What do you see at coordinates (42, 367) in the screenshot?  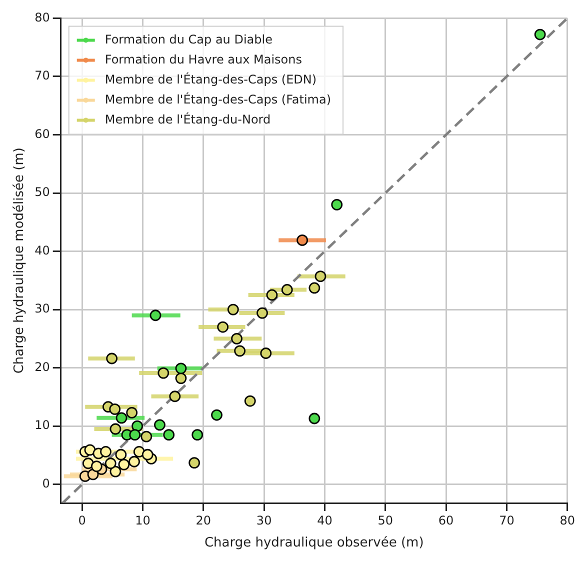 I see `y-tick-label: 20` at bounding box center [42, 367].